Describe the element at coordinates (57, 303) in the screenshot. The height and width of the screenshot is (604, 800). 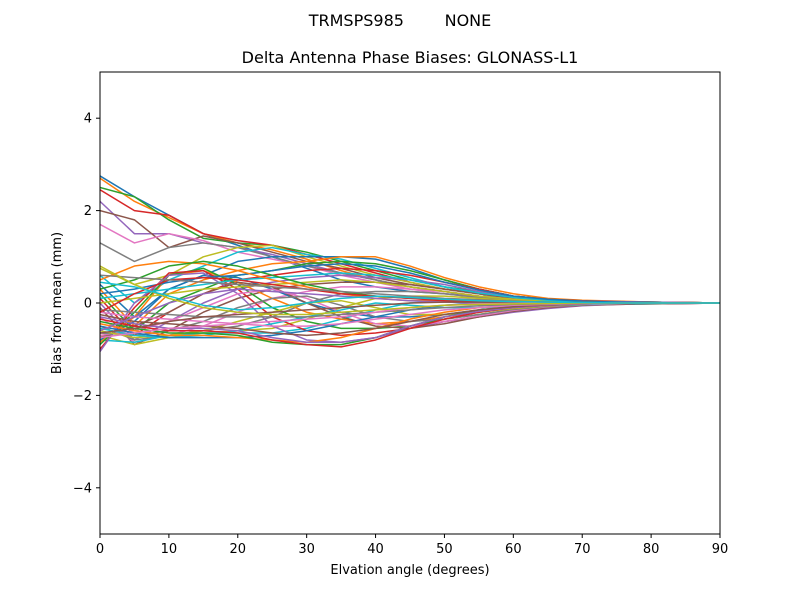
I see `y-axis-label: Bias from mean (mm)` at that location.